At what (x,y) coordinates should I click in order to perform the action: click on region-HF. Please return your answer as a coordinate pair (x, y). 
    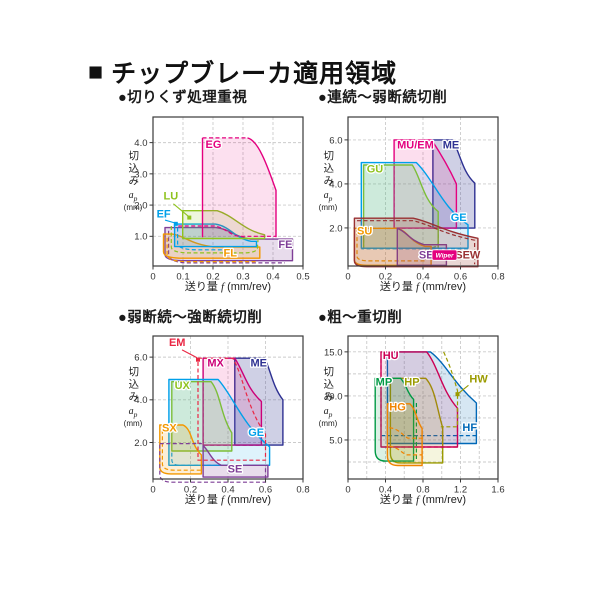
    Looking at the image, I should click on (432, 398).